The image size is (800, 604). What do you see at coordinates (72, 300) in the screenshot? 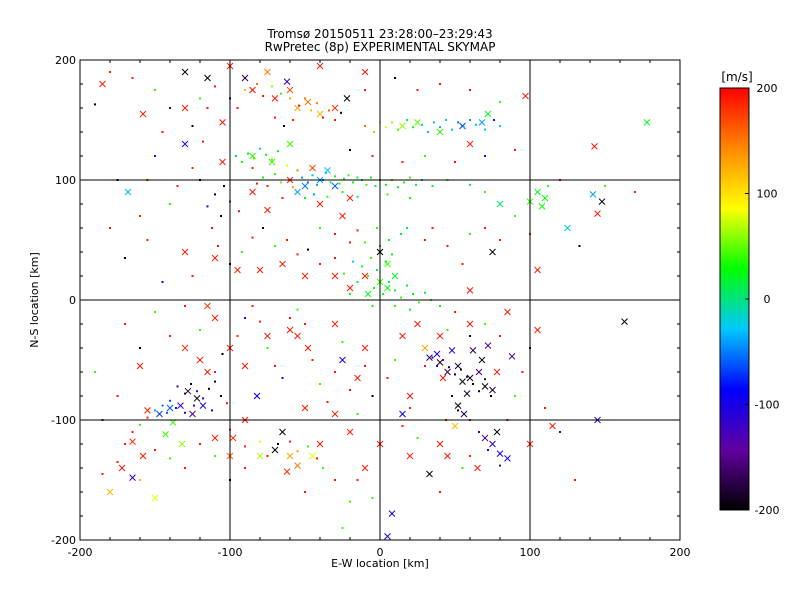
I see `y-tick-label: 0` at bounding box center [72, 300].